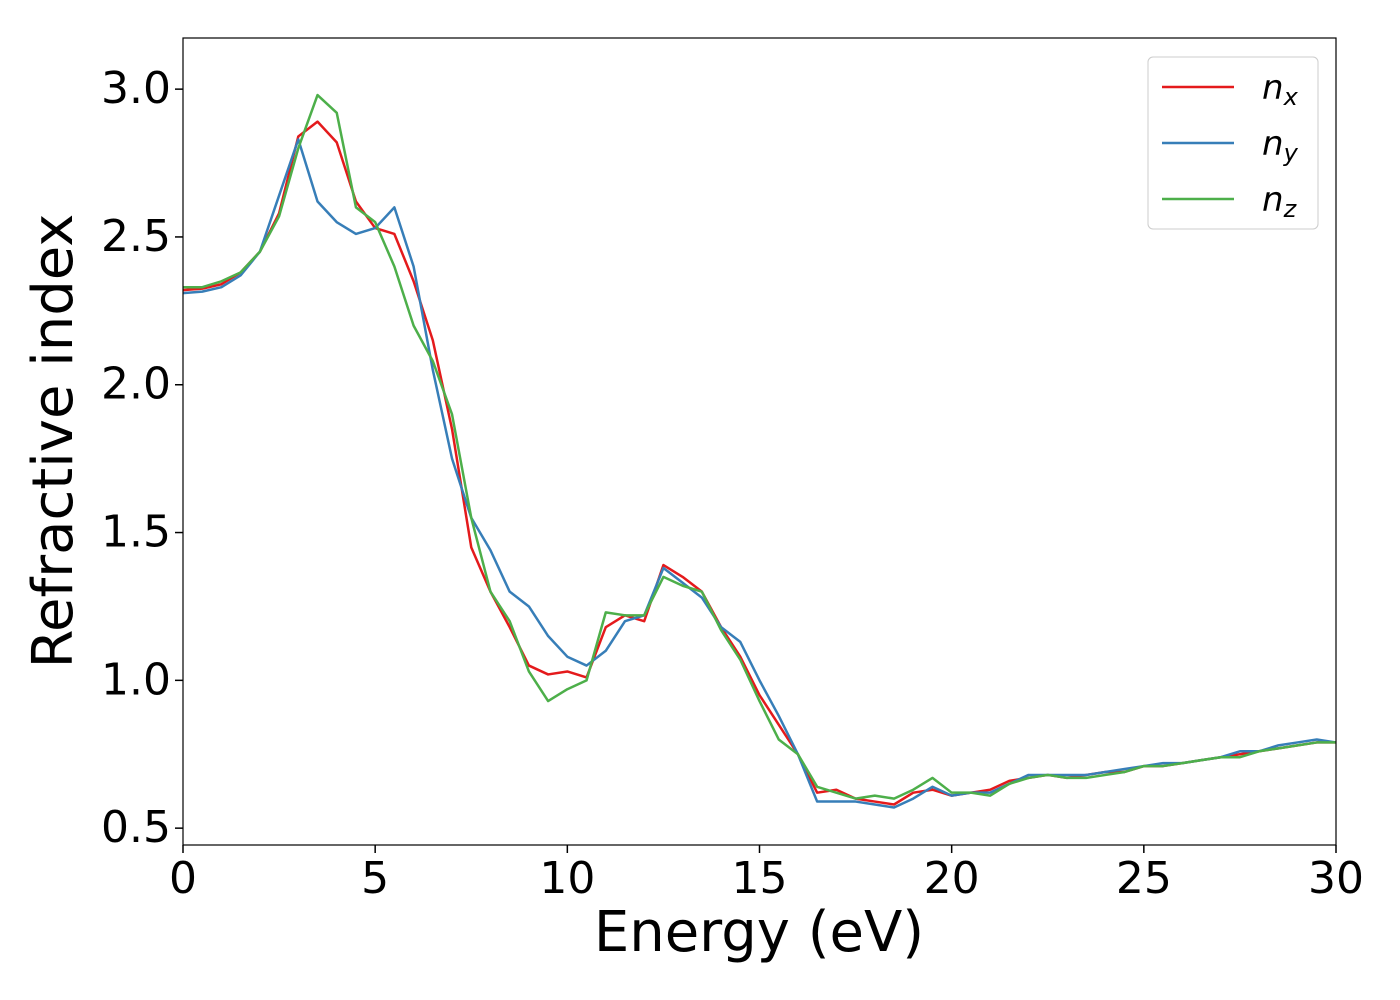 This screenshot has width=1400, height=1000. What do you see at coordinates (375, 878) in the screenshot?
I see `x-tick-label: 5` at bounding box center [375, 878].